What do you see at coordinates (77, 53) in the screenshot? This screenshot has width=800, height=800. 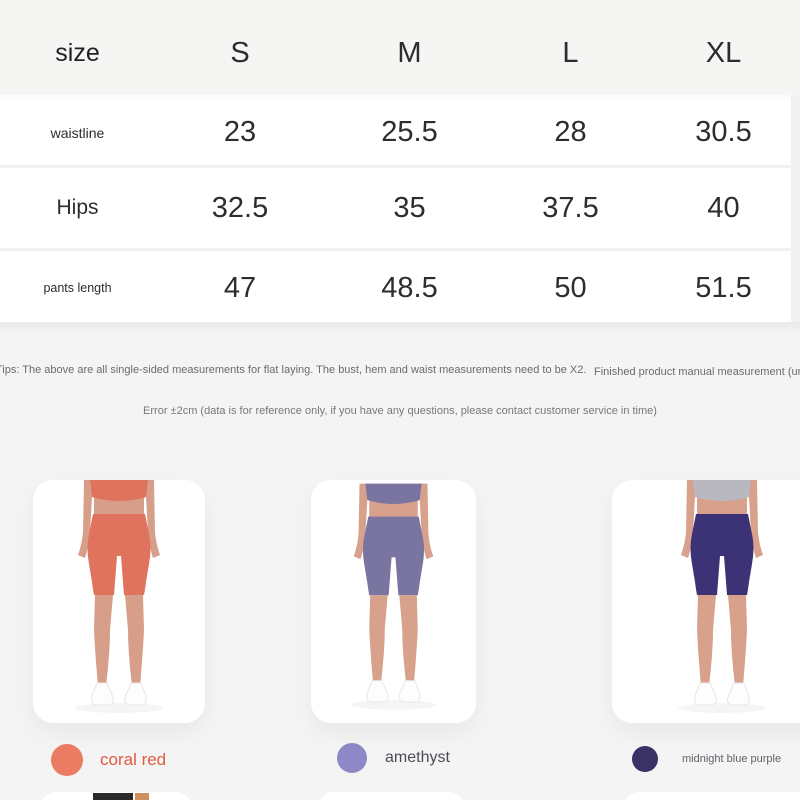 I see `size-column-title: size` at bounding box center [77, 53].